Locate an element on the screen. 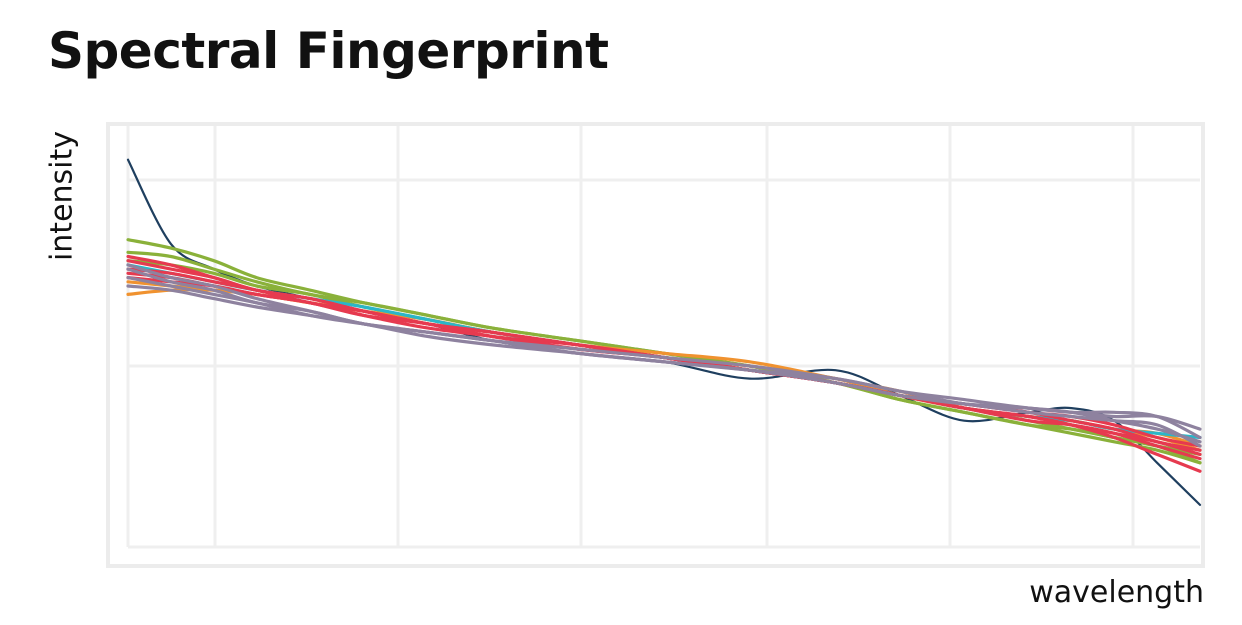 Image resolution: width=1242 pixels, height=625 pixels. chart-title: Spectral Fingerprint is located at coordinates (328, 51).